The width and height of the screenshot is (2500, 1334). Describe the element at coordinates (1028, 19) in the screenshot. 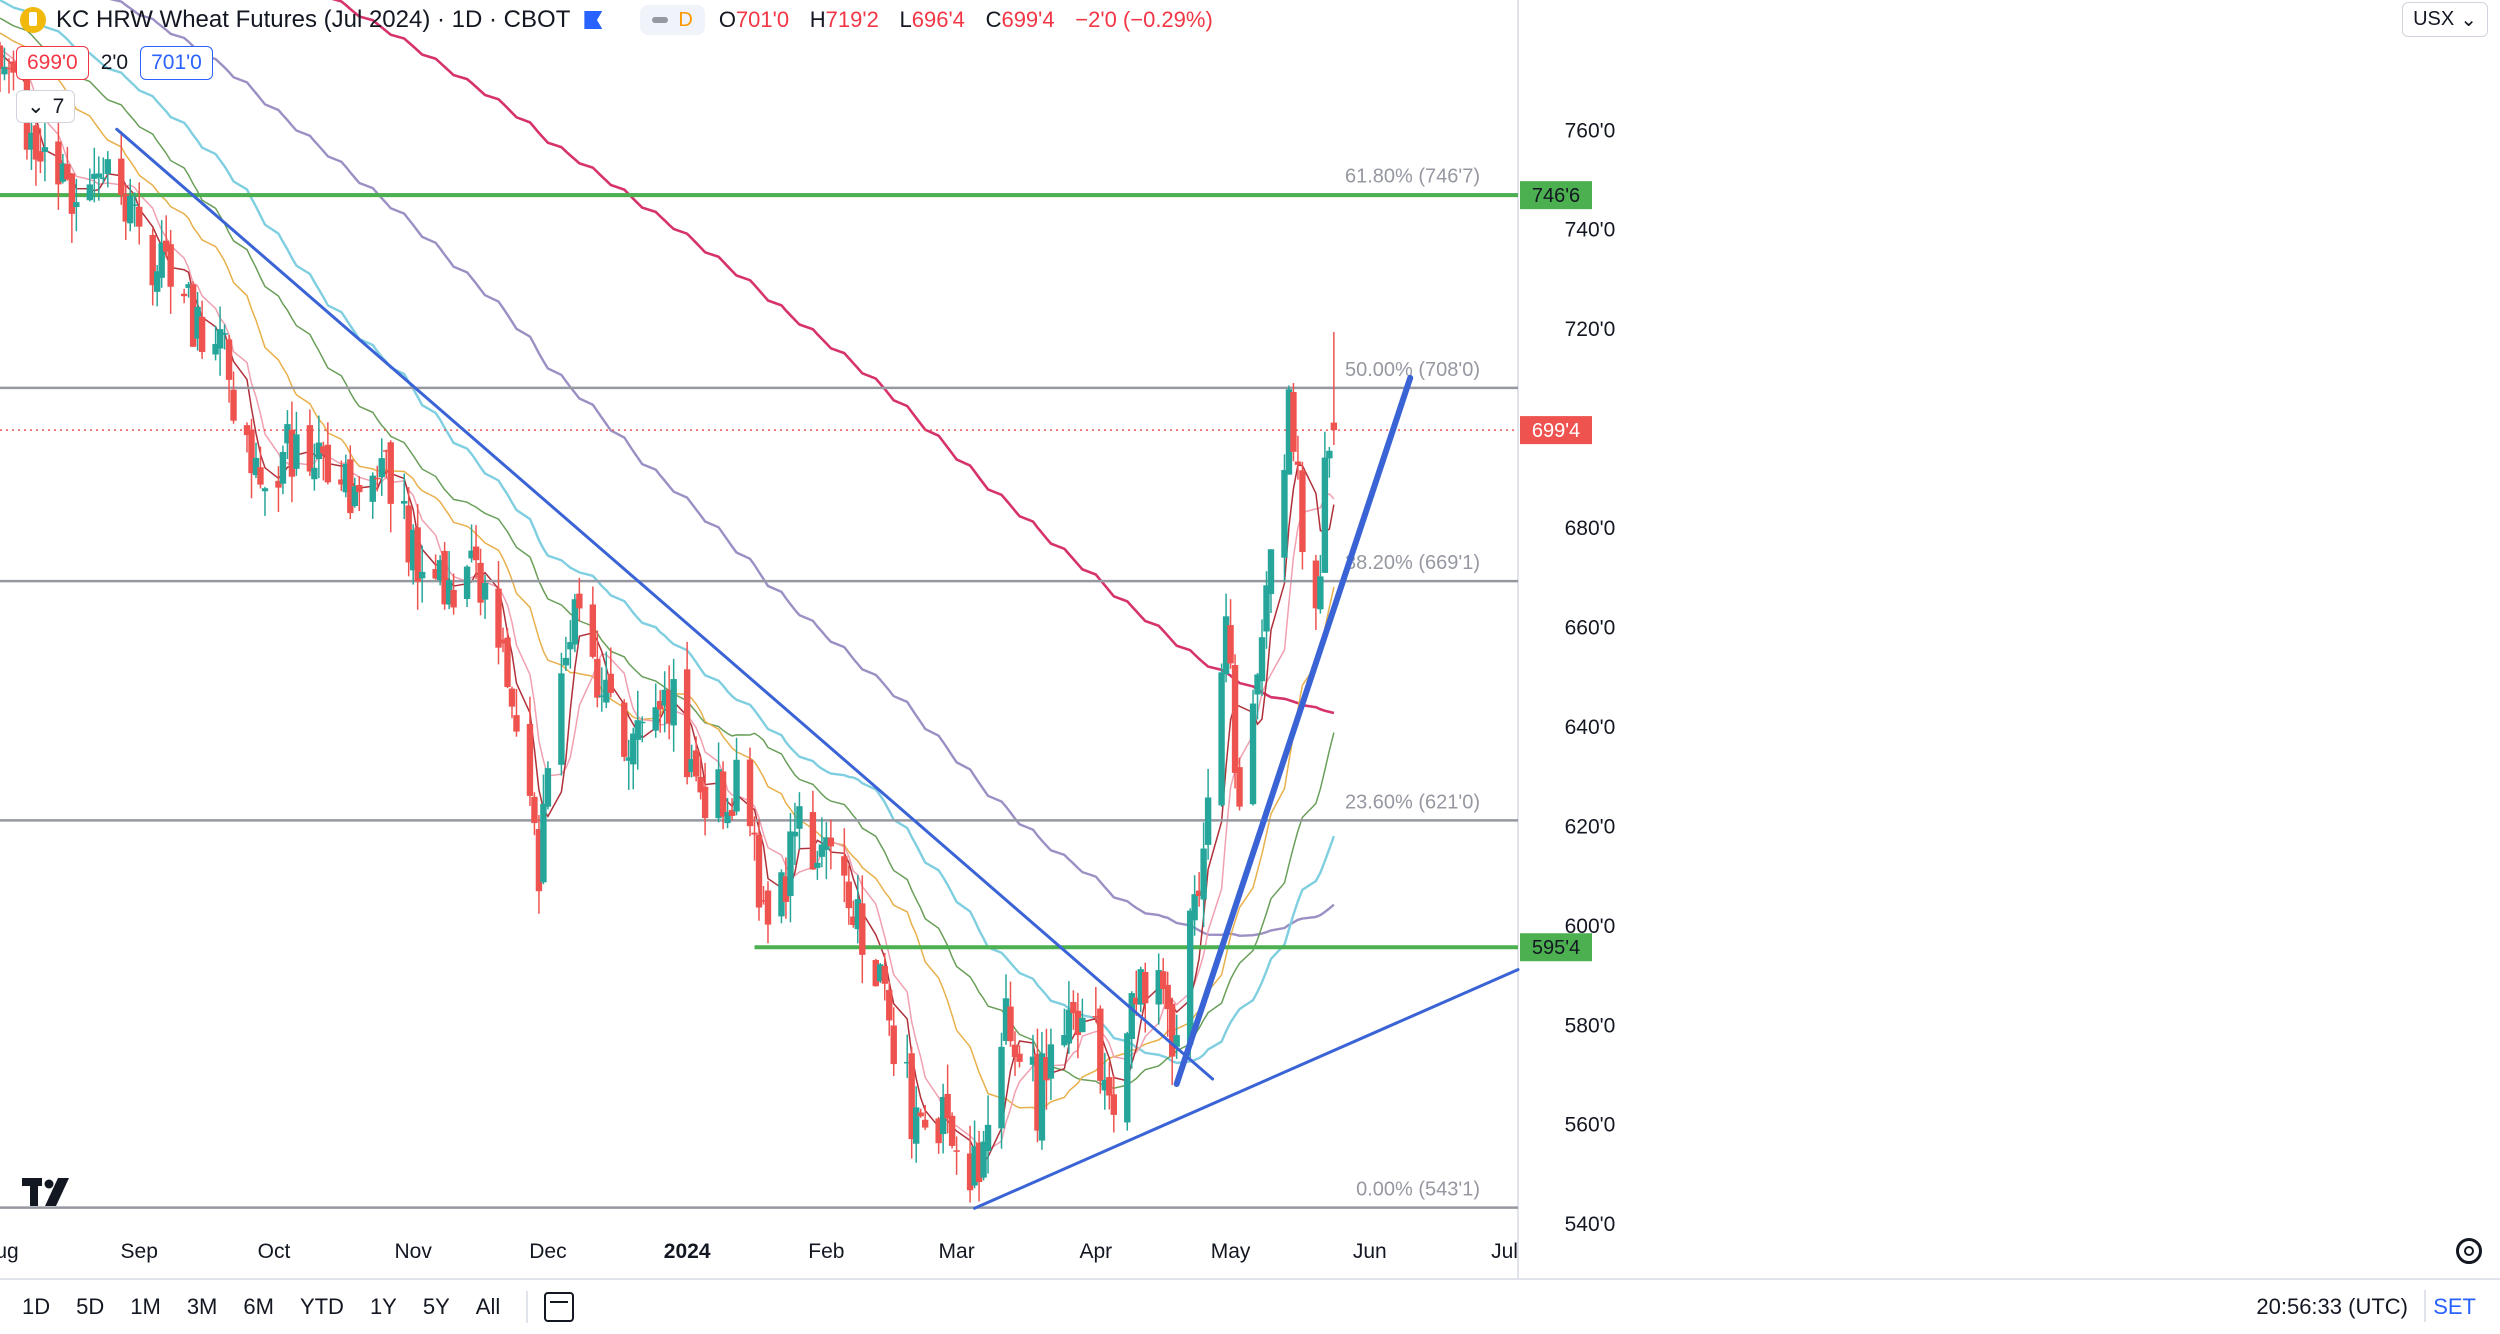

I see `close-value: 699'4` at that location.